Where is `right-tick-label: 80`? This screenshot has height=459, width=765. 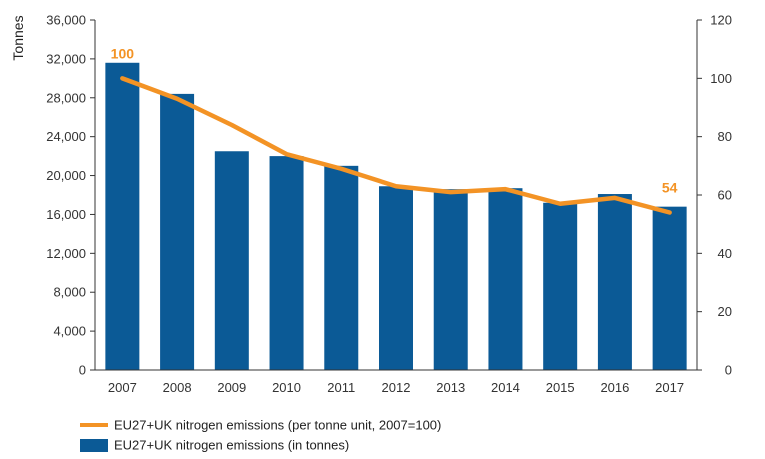 right-tick-label: 80 is located at coordinates (725, 136).